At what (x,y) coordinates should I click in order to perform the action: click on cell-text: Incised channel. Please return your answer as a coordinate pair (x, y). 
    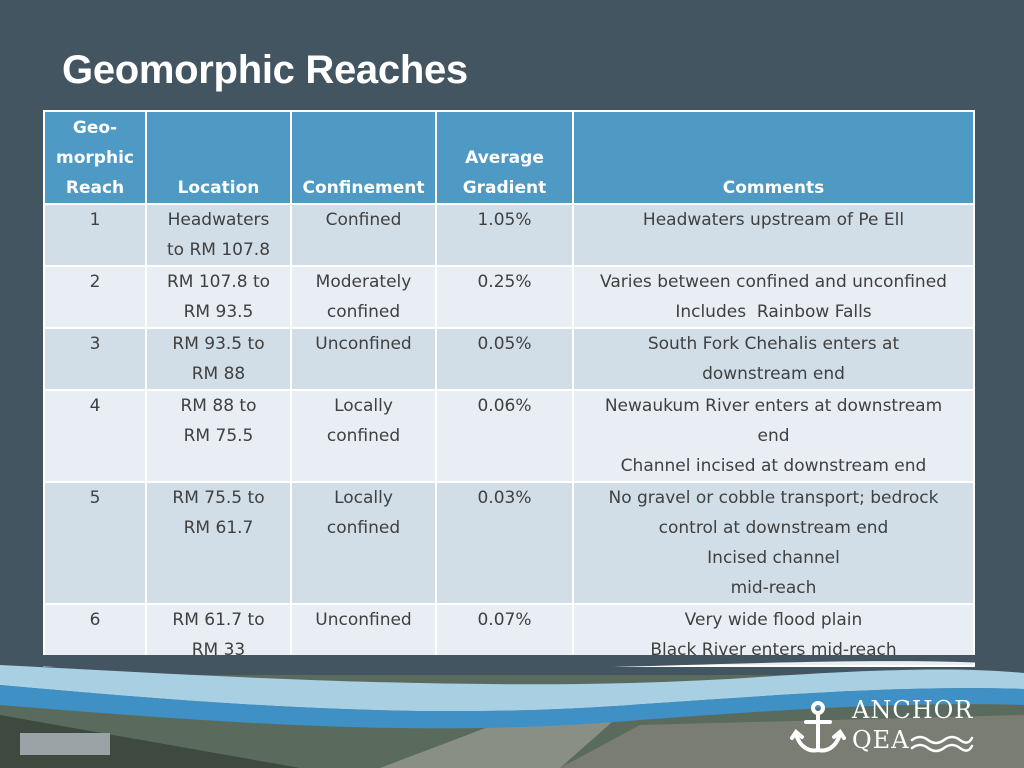
    Looking at the image, I should click on (773, 558).